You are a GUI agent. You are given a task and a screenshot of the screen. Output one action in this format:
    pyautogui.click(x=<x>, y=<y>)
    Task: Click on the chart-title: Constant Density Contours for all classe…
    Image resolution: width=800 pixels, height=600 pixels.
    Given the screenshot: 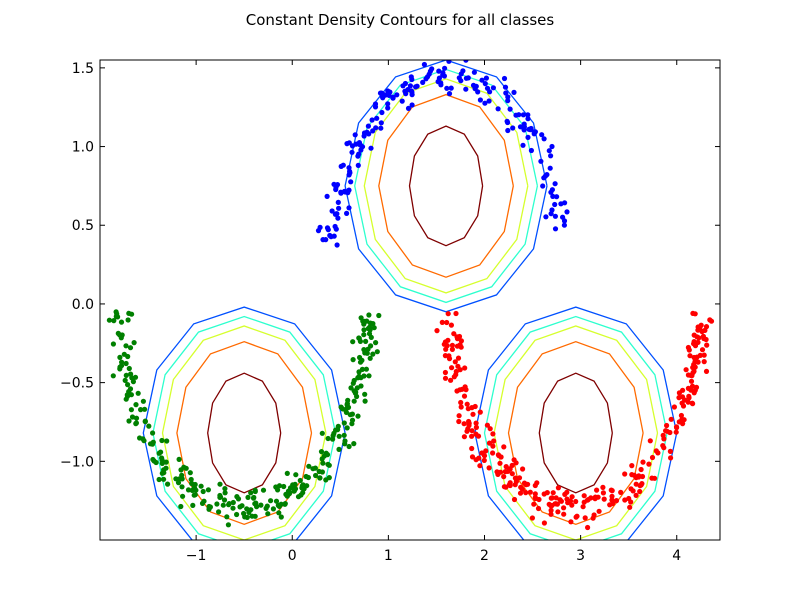 What is the action you would take?
    pyautogui.click(x=400, y=20)
    